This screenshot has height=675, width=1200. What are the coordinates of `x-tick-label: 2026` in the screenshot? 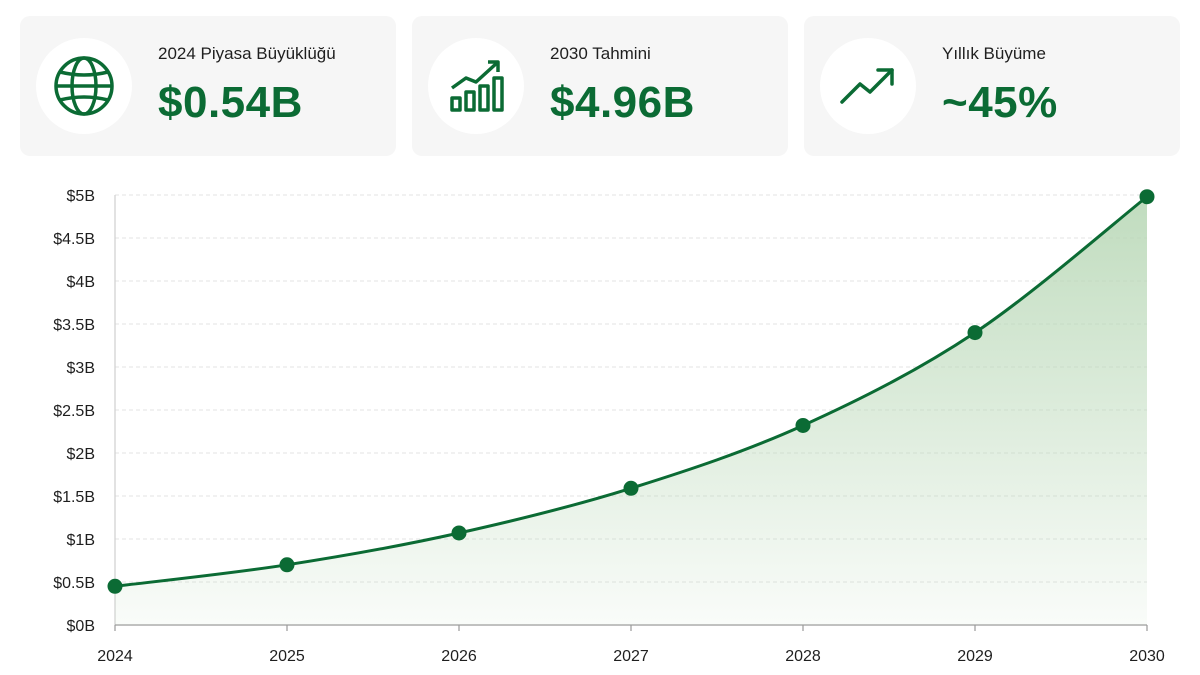 It's located at (459, 656).